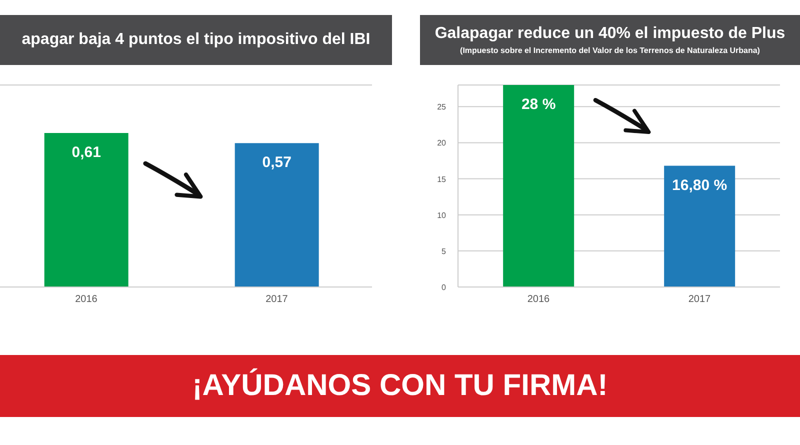  What do you see at coordinates (538, 104) in the screenshot?
I see `data-label: 28 %` at bounding box center [538, 104].